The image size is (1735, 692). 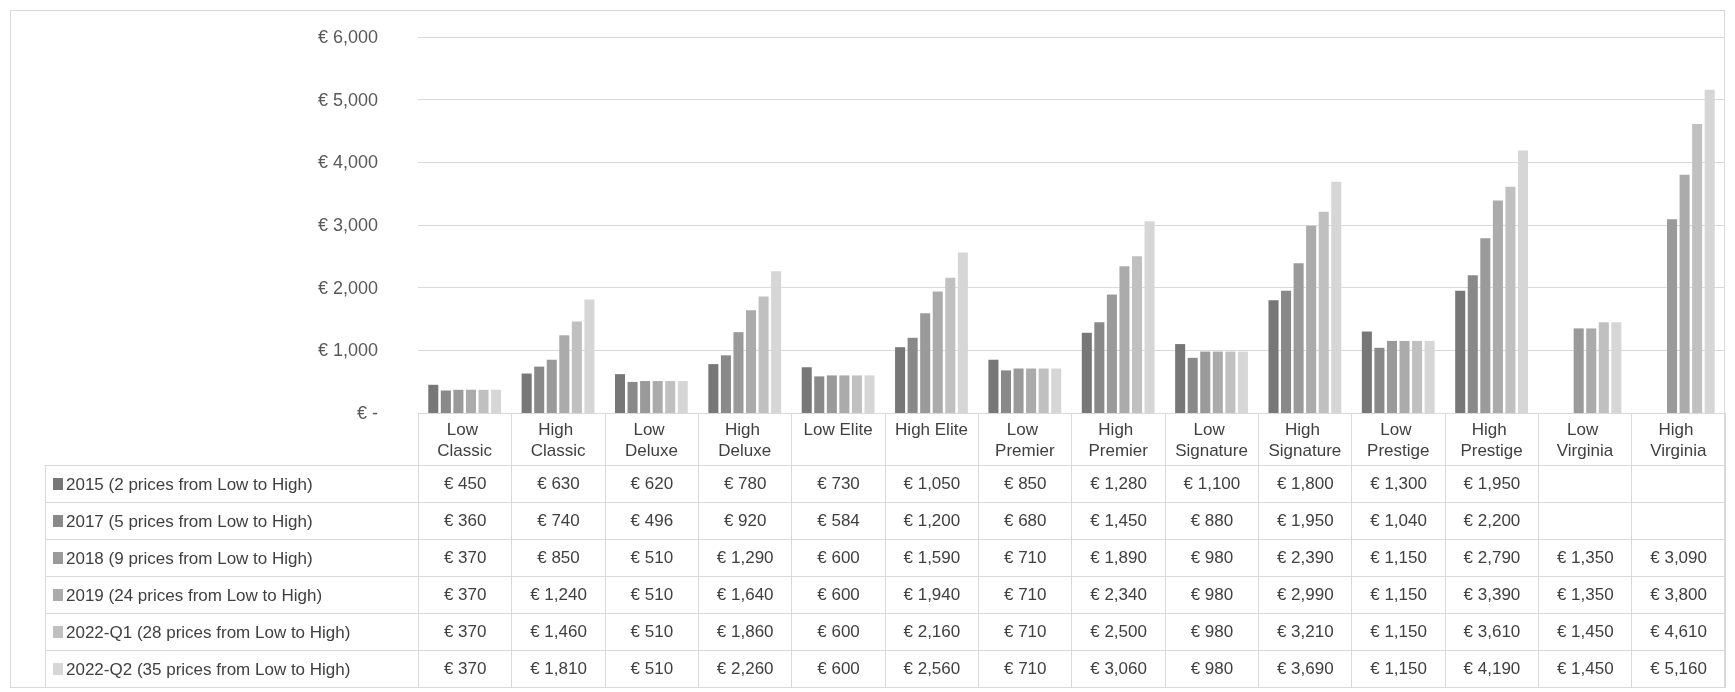 I want to click on x-tick-label: Low Signature, so click(x=1211, y=440).